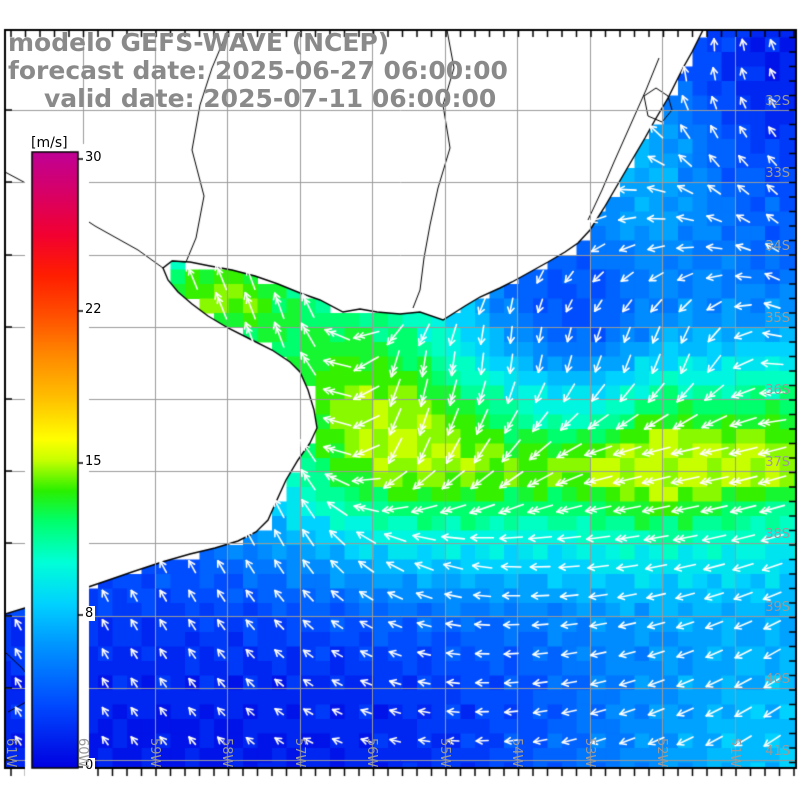 The width and height of the screenshot is (800, 800). Describe the element at coordinates (777, 390) in the screenshot. I see `lat-label: 36S` at that location.